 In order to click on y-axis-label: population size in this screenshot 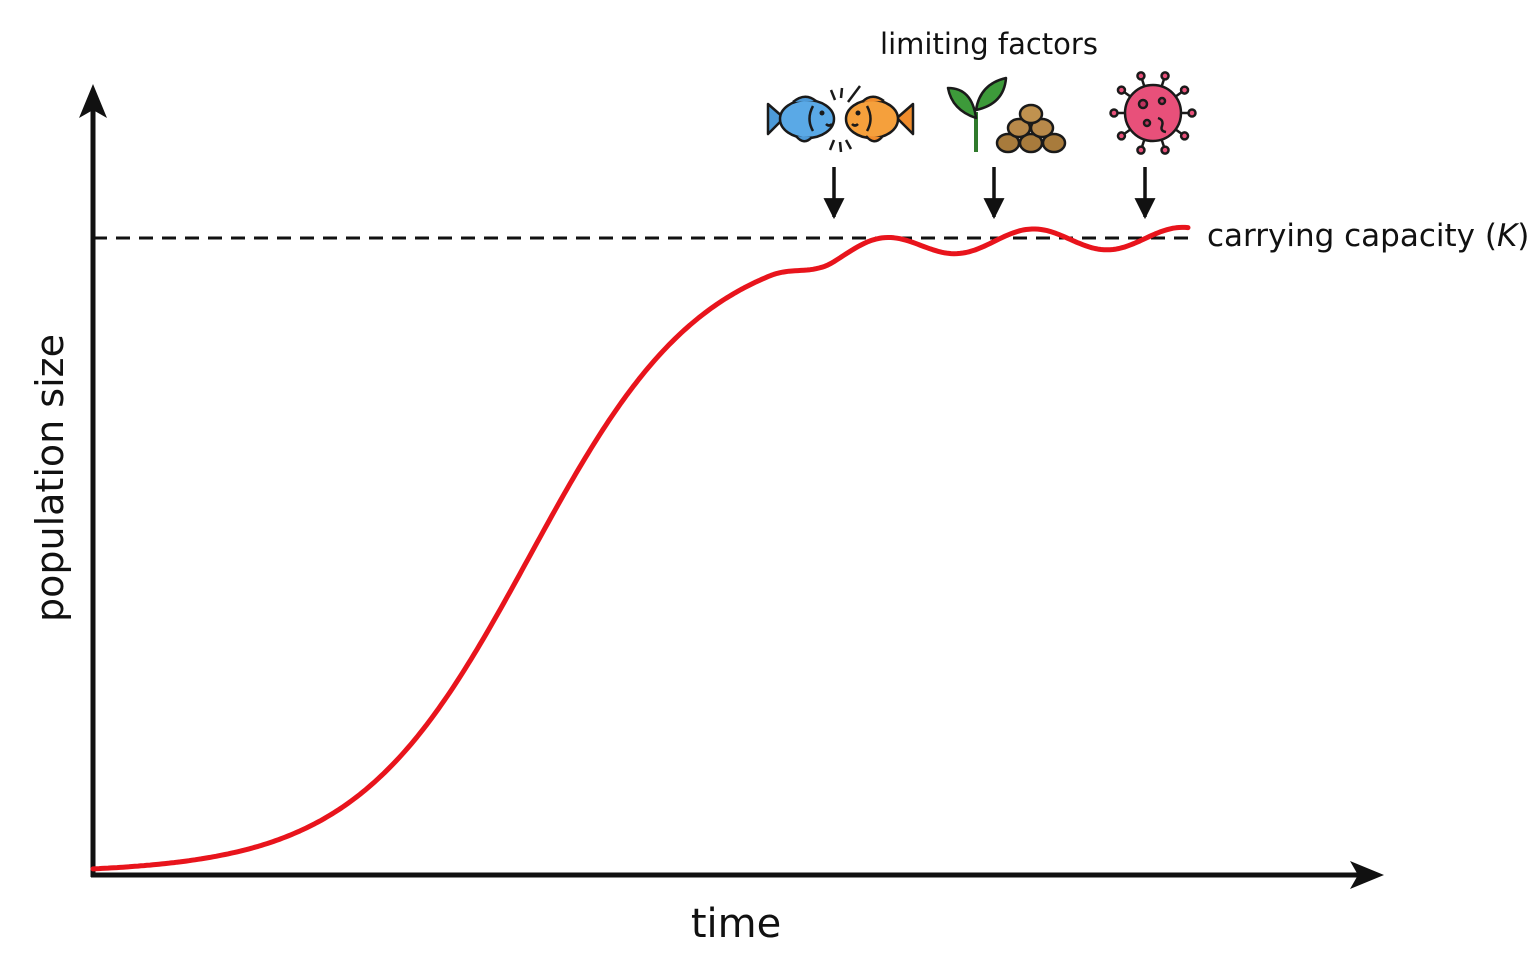, I will do `click(50, 478)`.